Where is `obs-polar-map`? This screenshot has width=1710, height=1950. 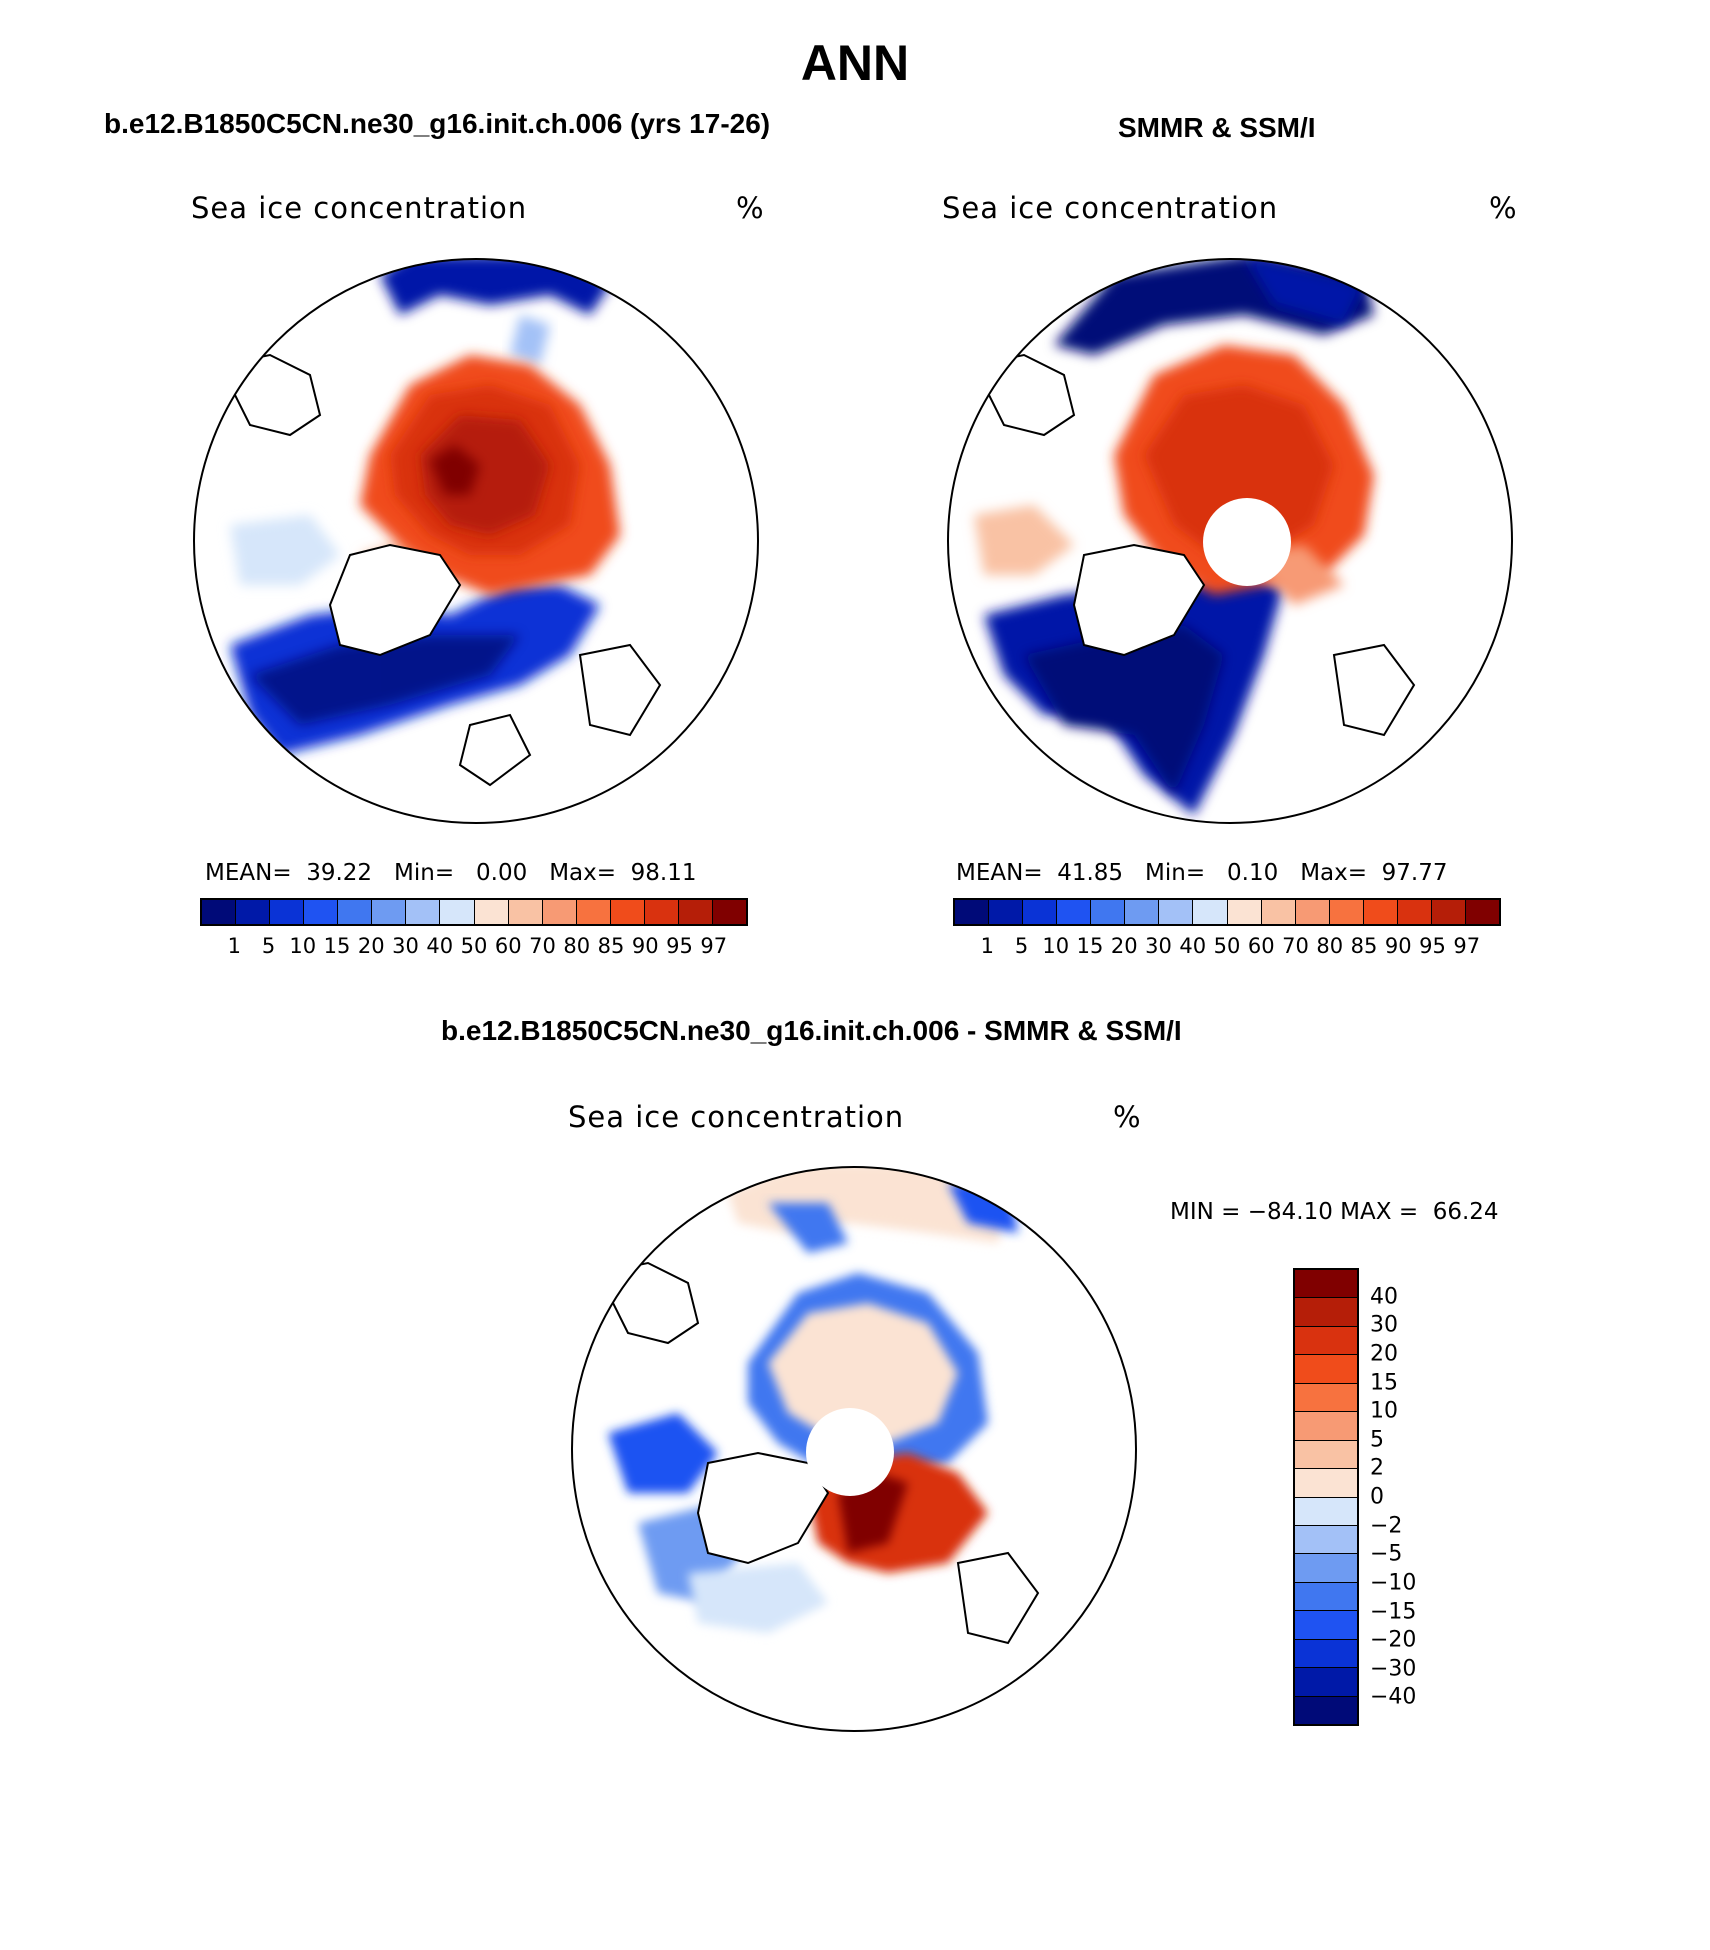 obs-polar-map is located at coordinates (1230, 541).